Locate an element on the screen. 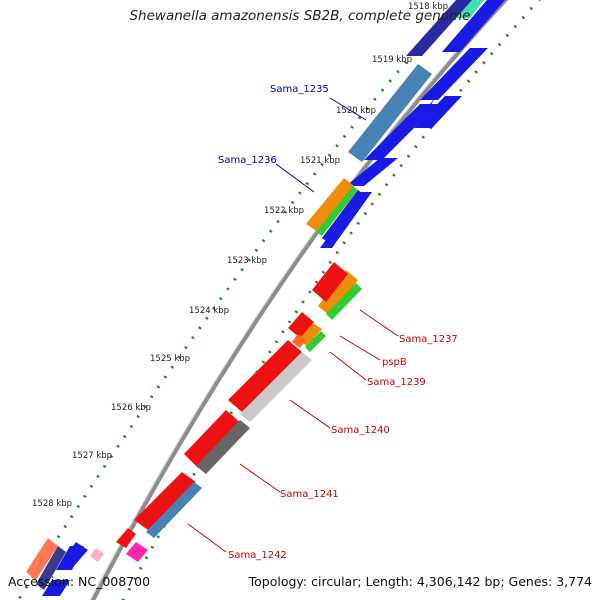 The height and width of the screenshot is (600, 600). tick-label-1526: 1526 kbp is located at coordinates (131, 408).